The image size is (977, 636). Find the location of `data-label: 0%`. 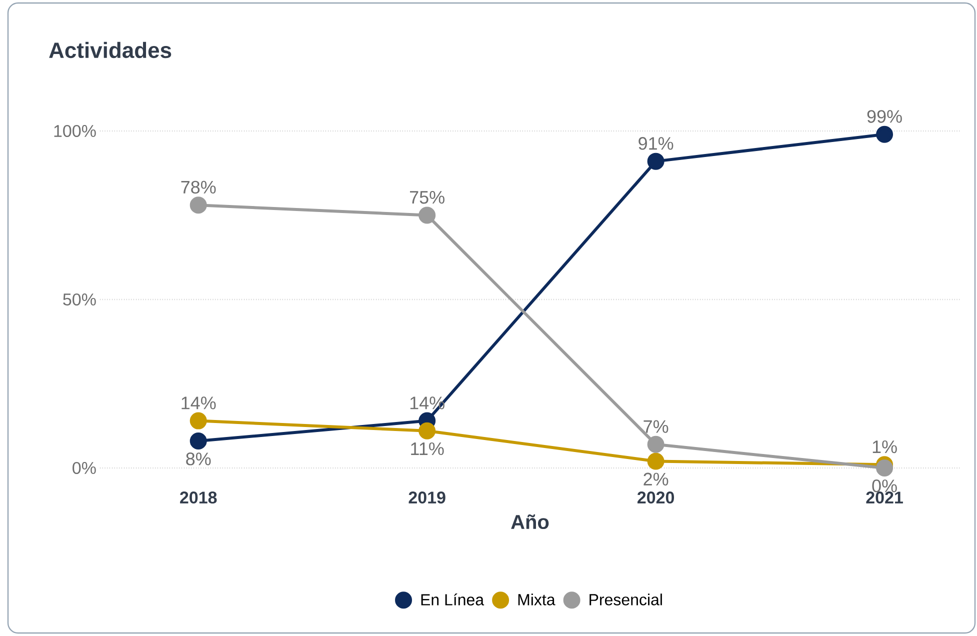

data-label: 0% is located at coordinates (884, 486).